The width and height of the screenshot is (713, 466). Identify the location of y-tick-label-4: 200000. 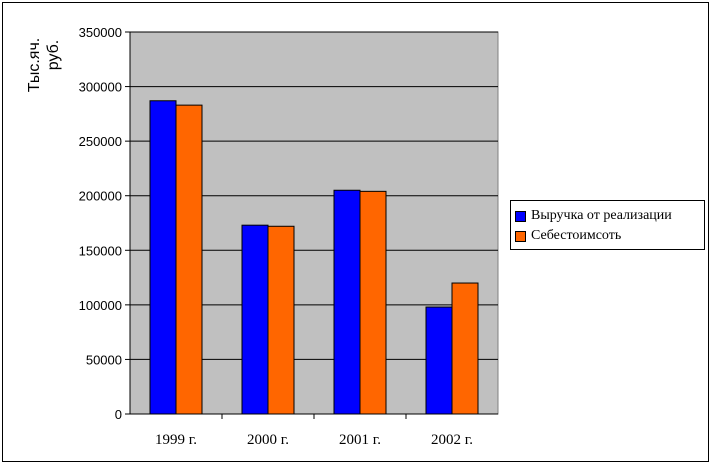
(100, 196).